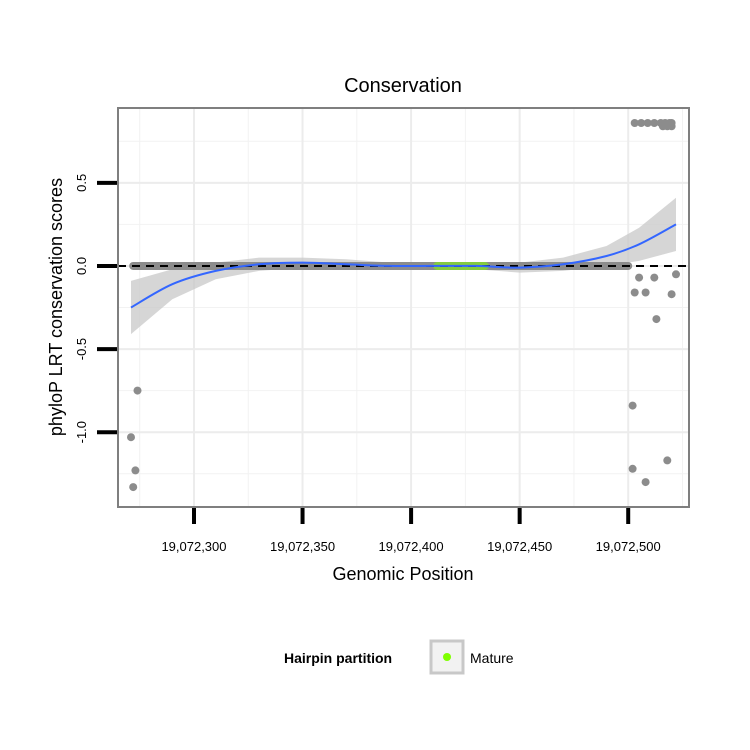 The image size is (750, 750). I want to click on trend-line, so click(403, 266).